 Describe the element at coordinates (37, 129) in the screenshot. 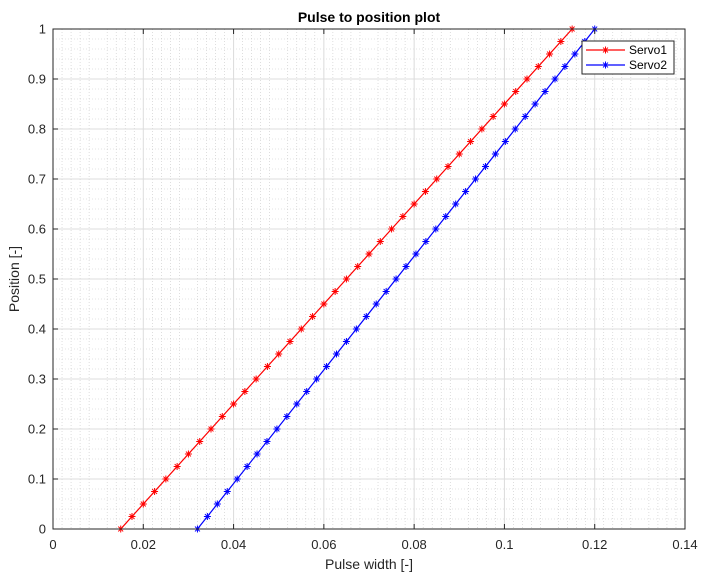

I see `y-tick-label: 0.8` at that location.